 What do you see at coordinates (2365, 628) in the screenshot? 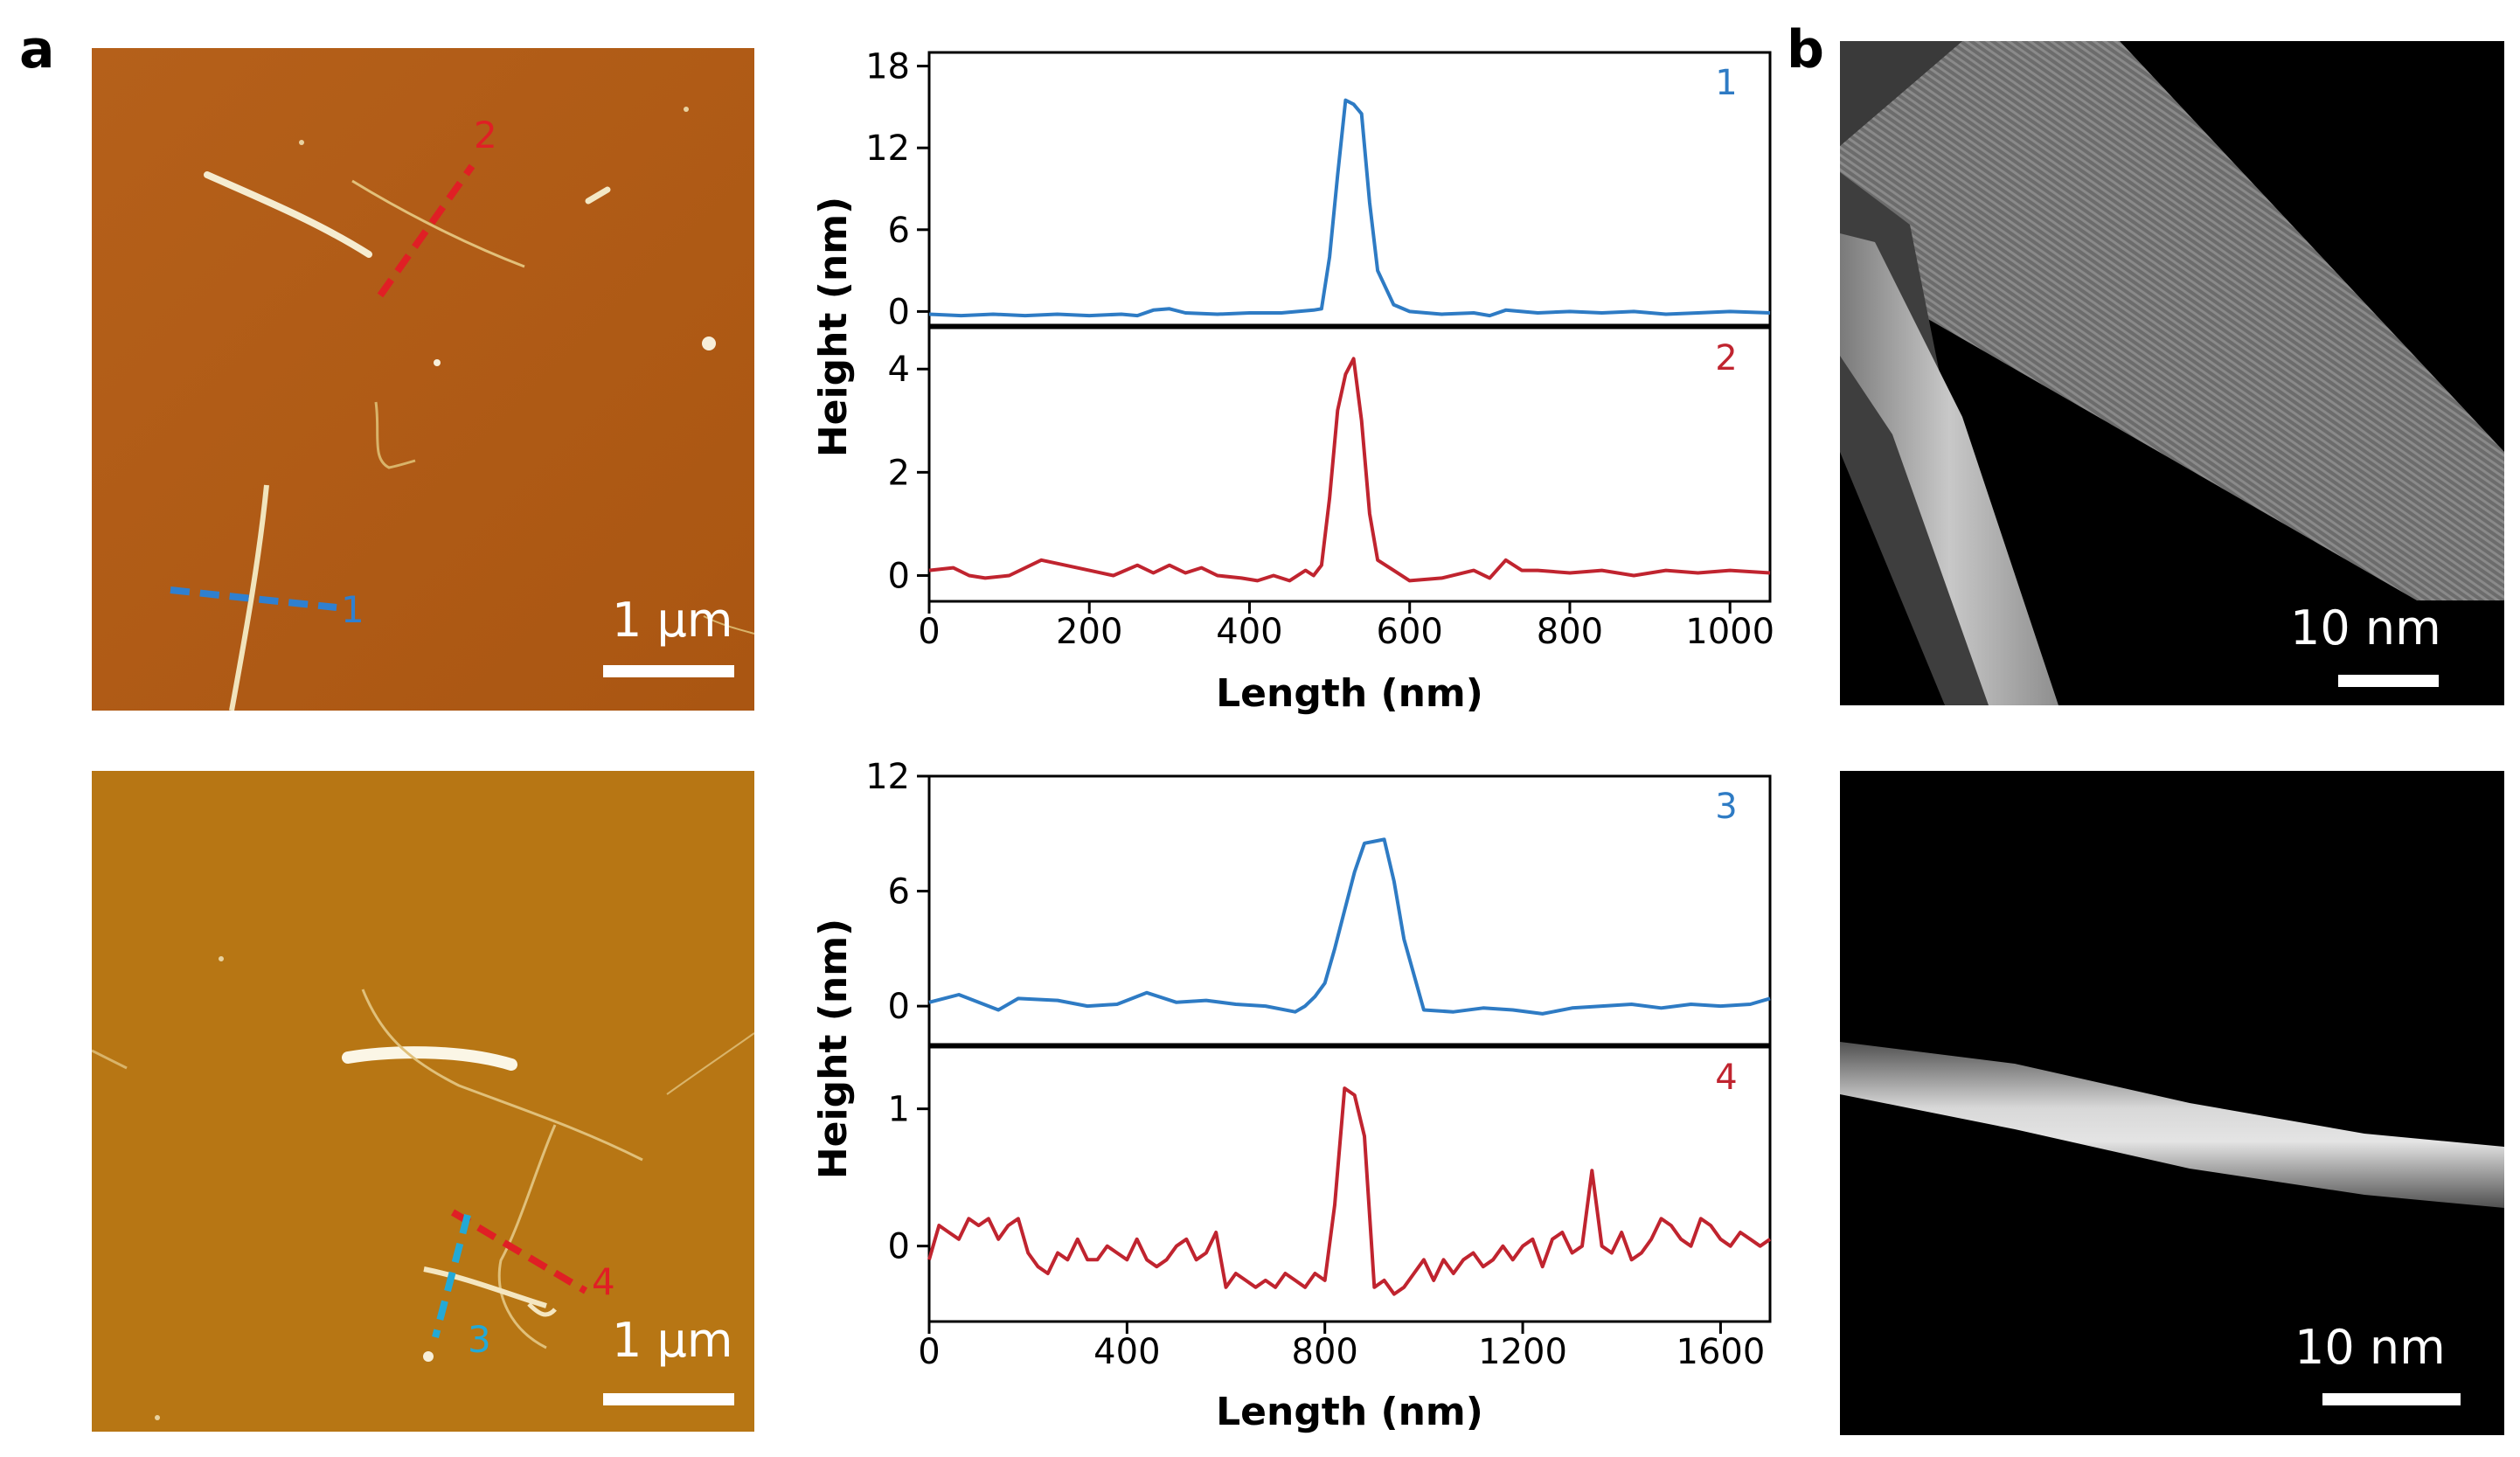
I see `tem-scale-label-top: 10 nm` at bounding box center [2365, 628].